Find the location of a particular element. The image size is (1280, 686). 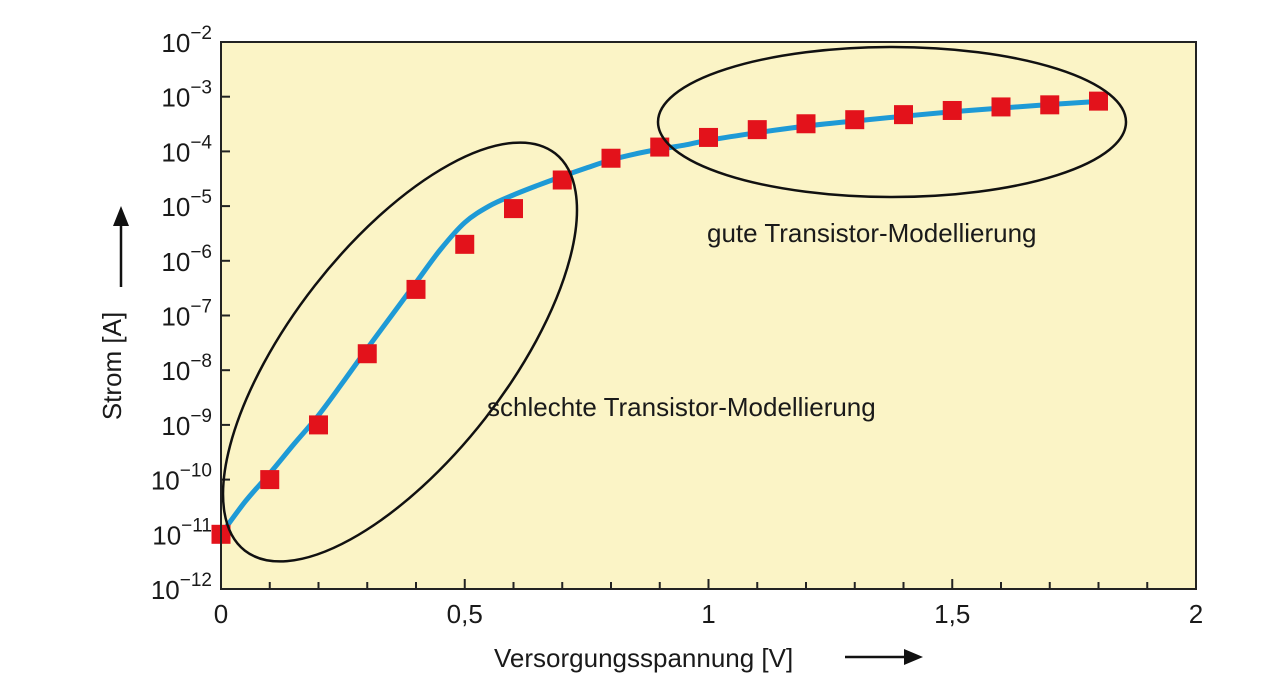

good-modeling-ellipse is located at coordinates (892, 122).